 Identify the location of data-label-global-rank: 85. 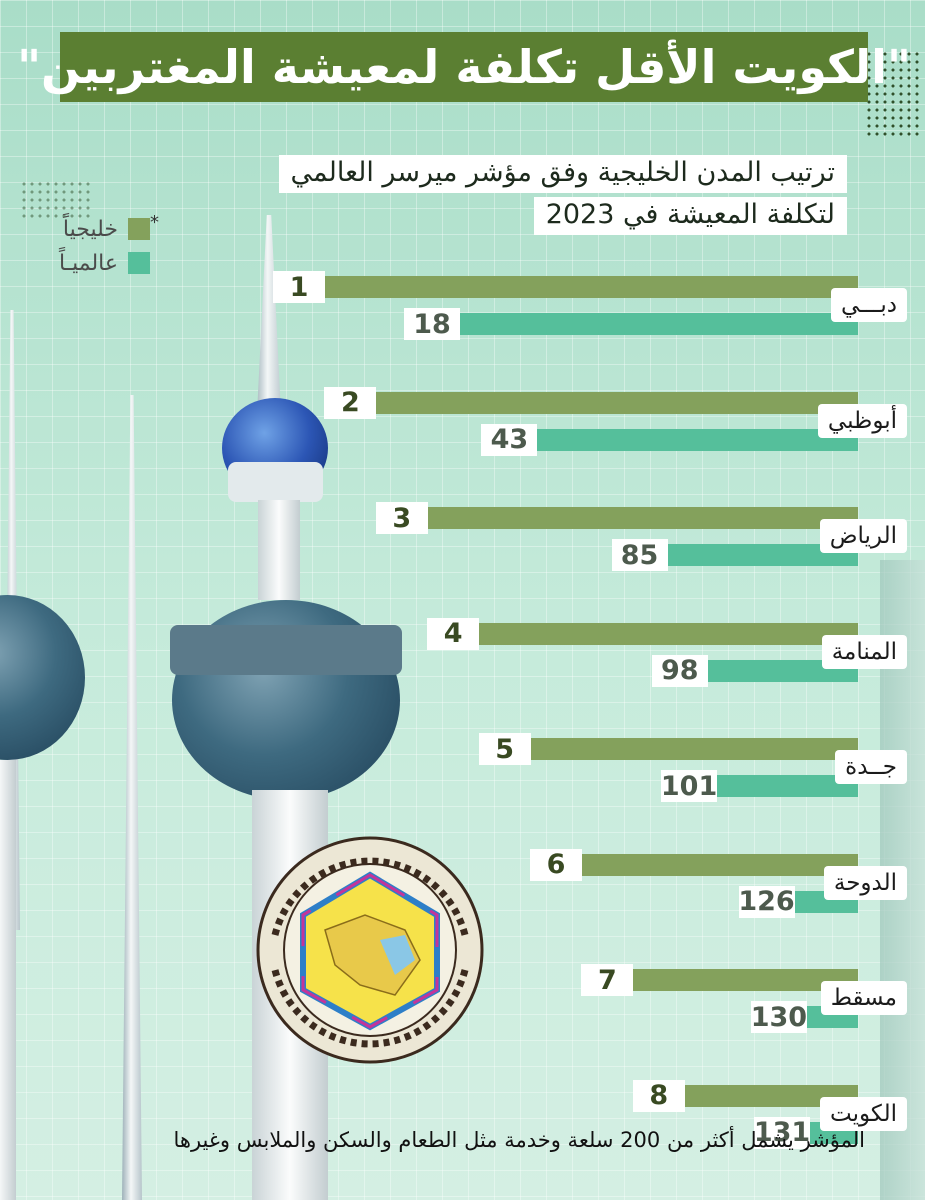
(639, 555).